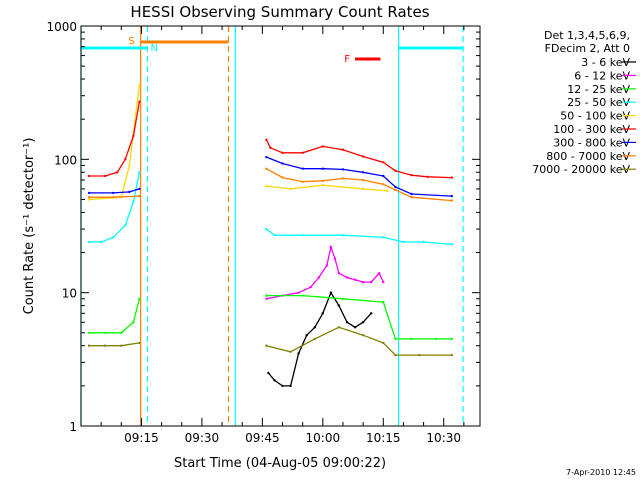 The height and width of the screenshot is (480, 640). Describe the element at coordinates (588, 156) in the screenshot. I see `legend-entry-label: 800 - 7000 keV` at that location.